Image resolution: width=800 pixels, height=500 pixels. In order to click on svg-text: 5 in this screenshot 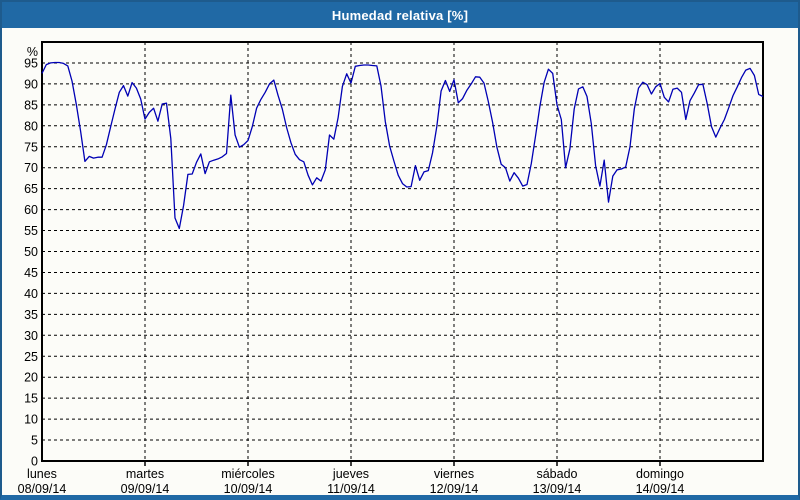, I will do `click(34, 441)`.